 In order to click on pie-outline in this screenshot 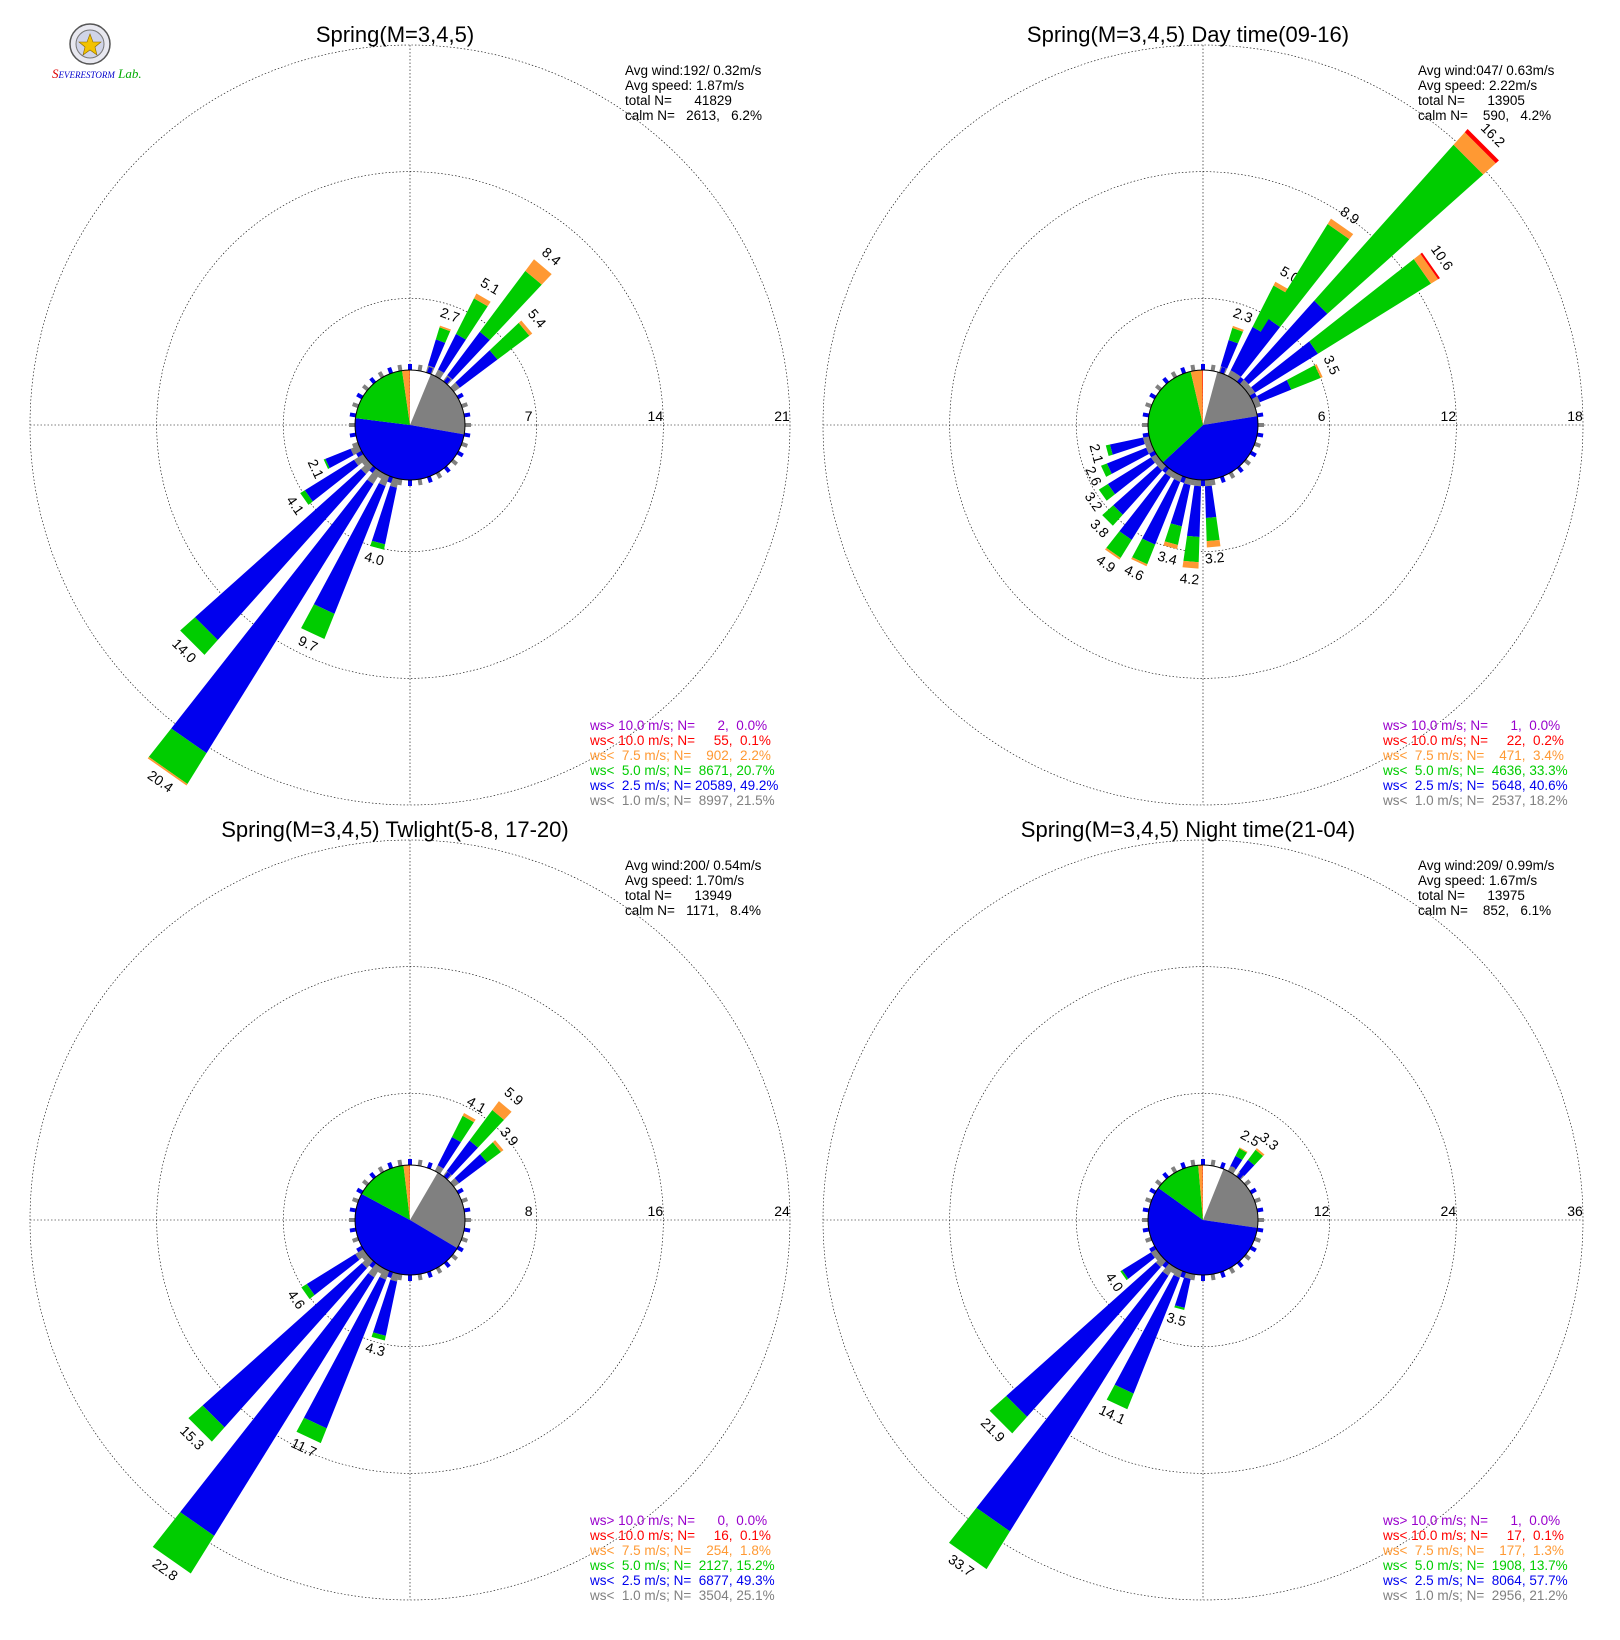, I will do `click(1203, 425)`.